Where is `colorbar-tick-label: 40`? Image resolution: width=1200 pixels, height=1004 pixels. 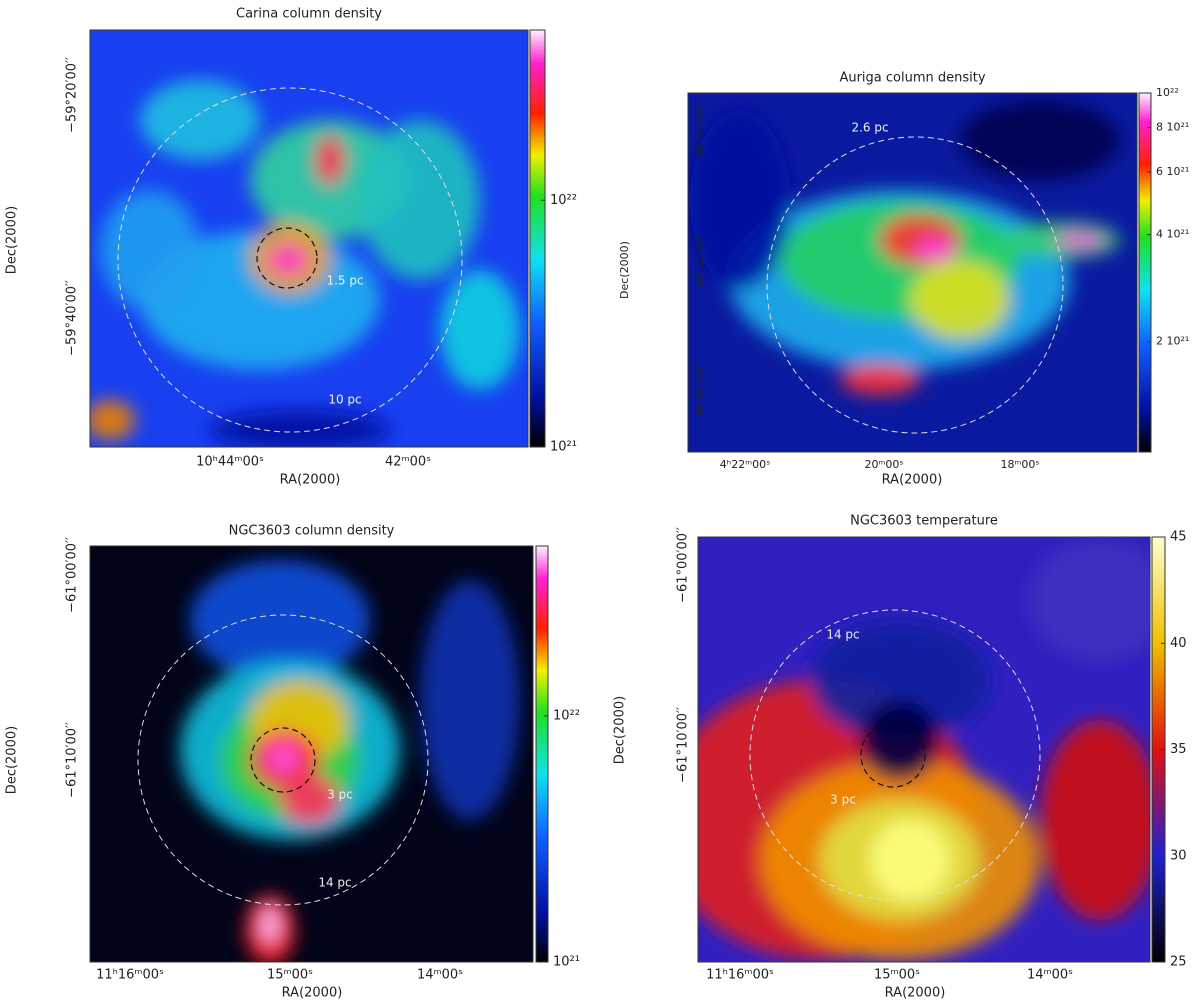
colorbar-tick-label: 40 is located at coordinates (1178, 643).